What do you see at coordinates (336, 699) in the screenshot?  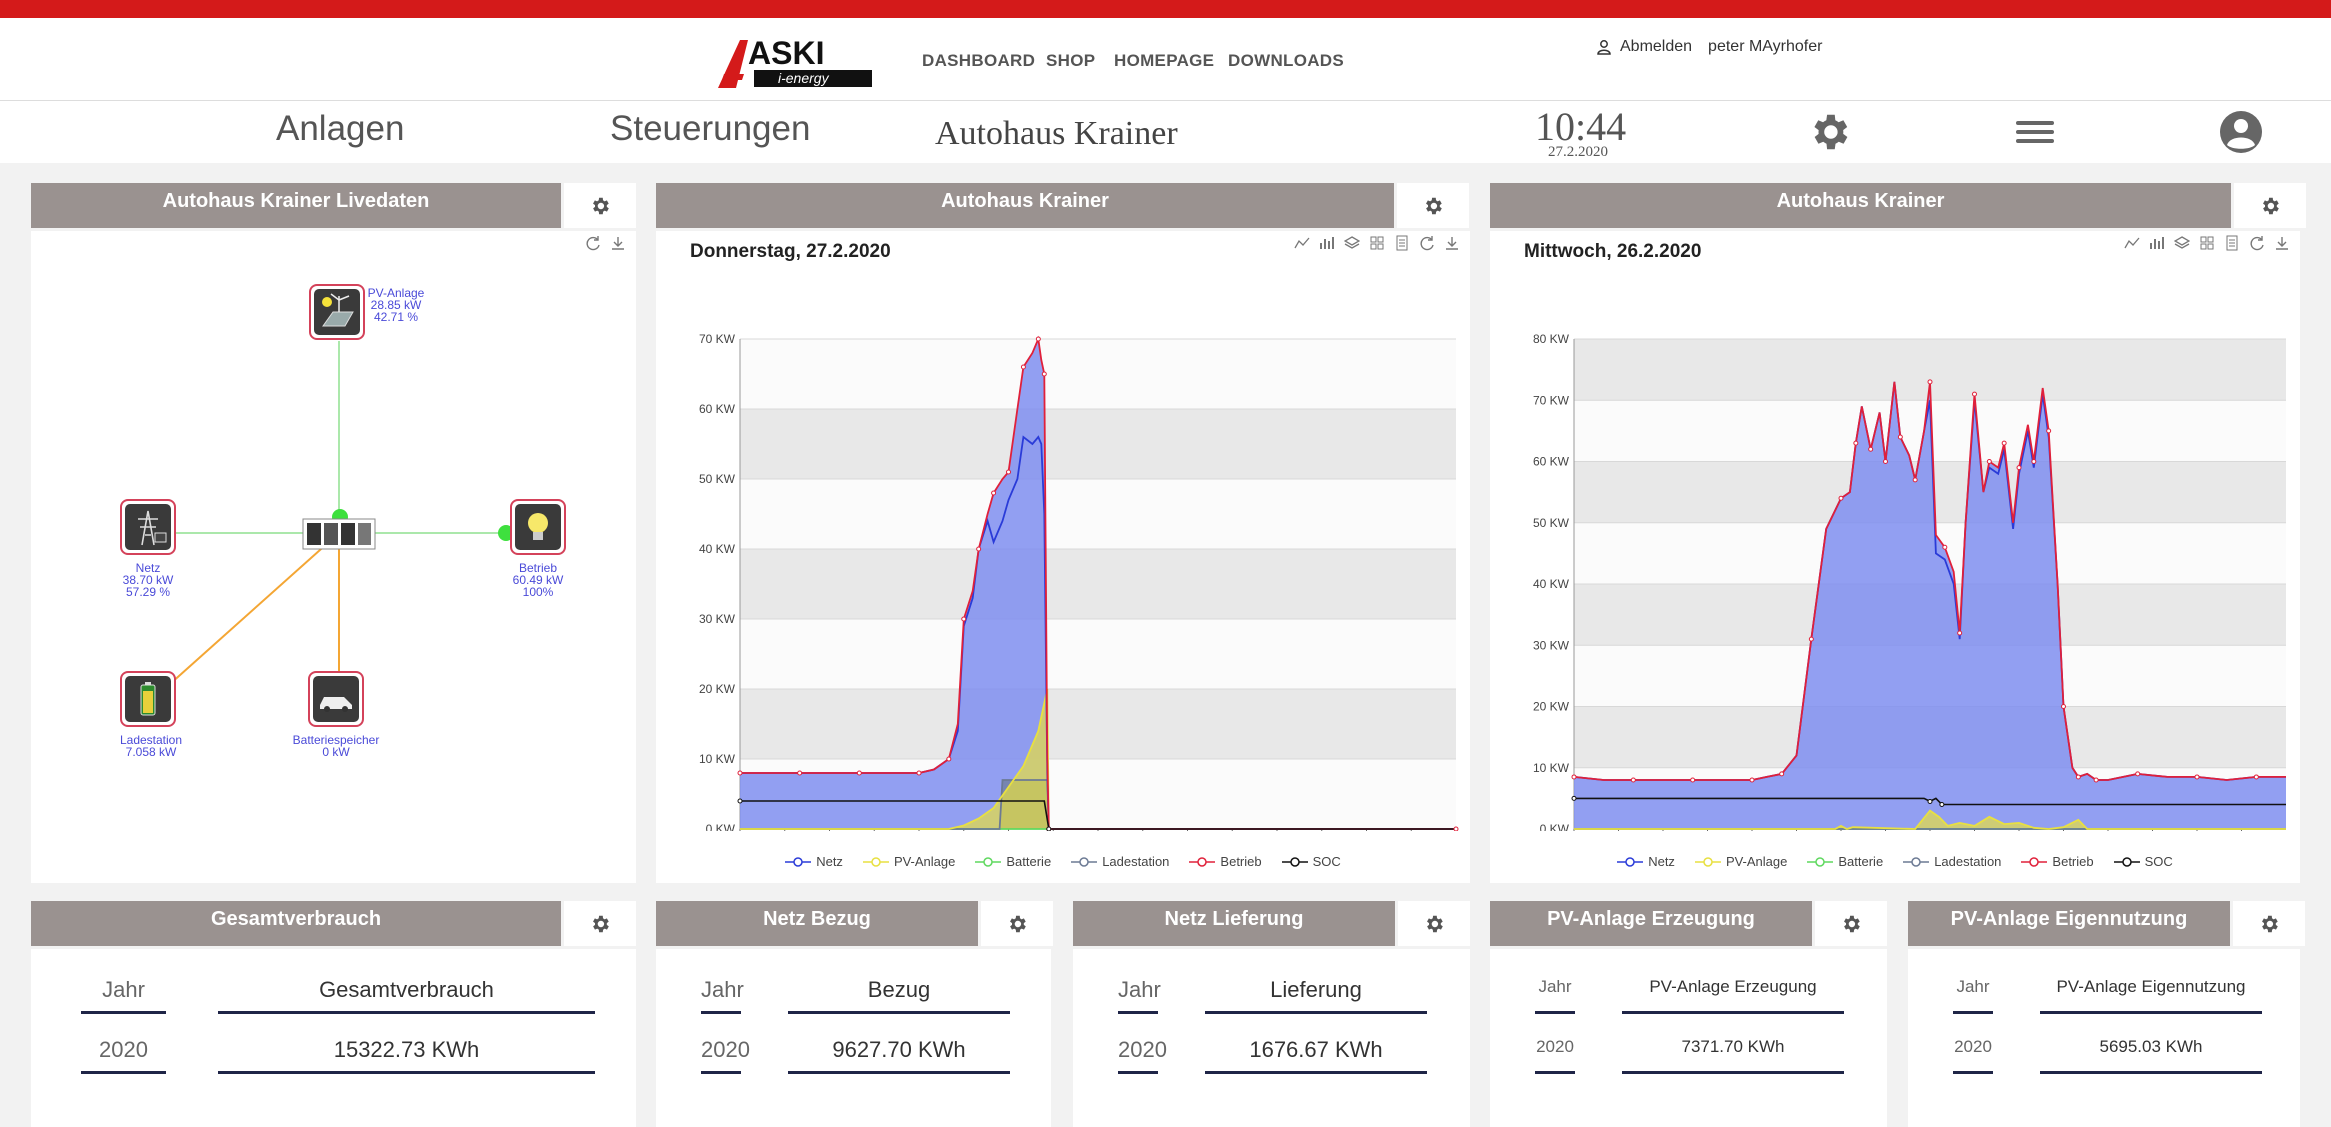 I see `node-batteriespeicher` at bounding box center [336, 699].